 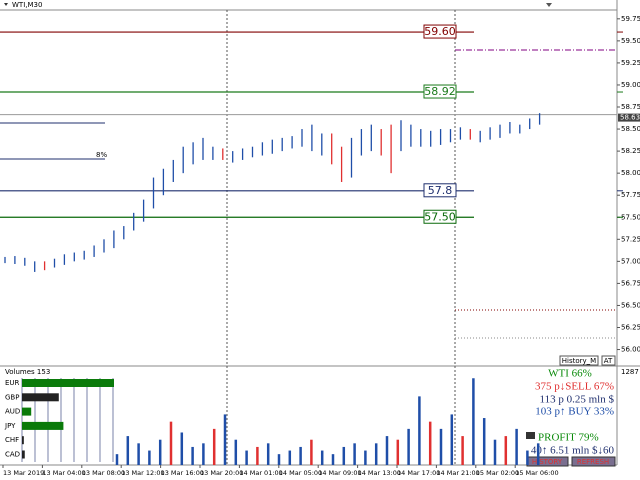 I want to click on volumes-title: Volumes 153, so click(x=27, y=372).